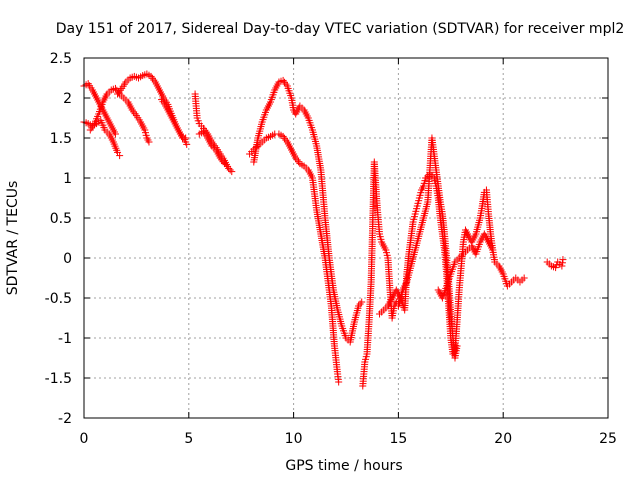 The image size is (640, 480). I want to click on y-tick-label: 0.5, so click(61, 219).